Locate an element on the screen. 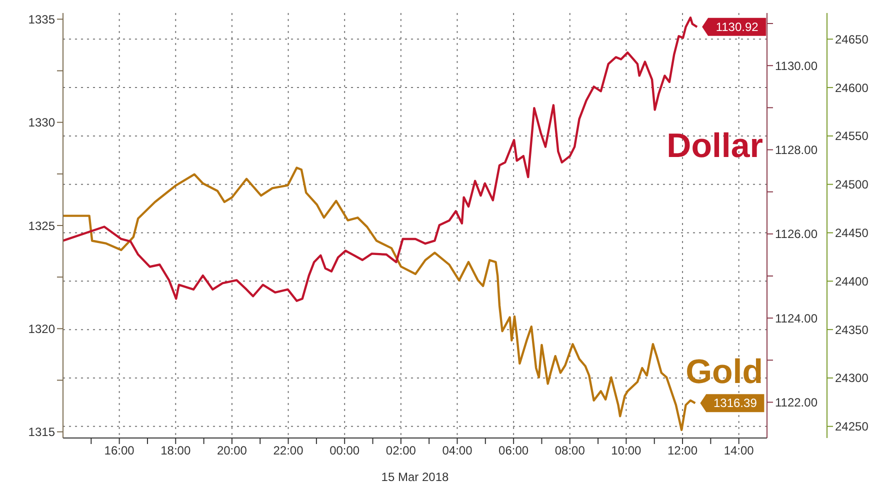 The width and height of the screenshot is (890, 496). x-tick-label: 06:00 is located at coordinates (513, 451).